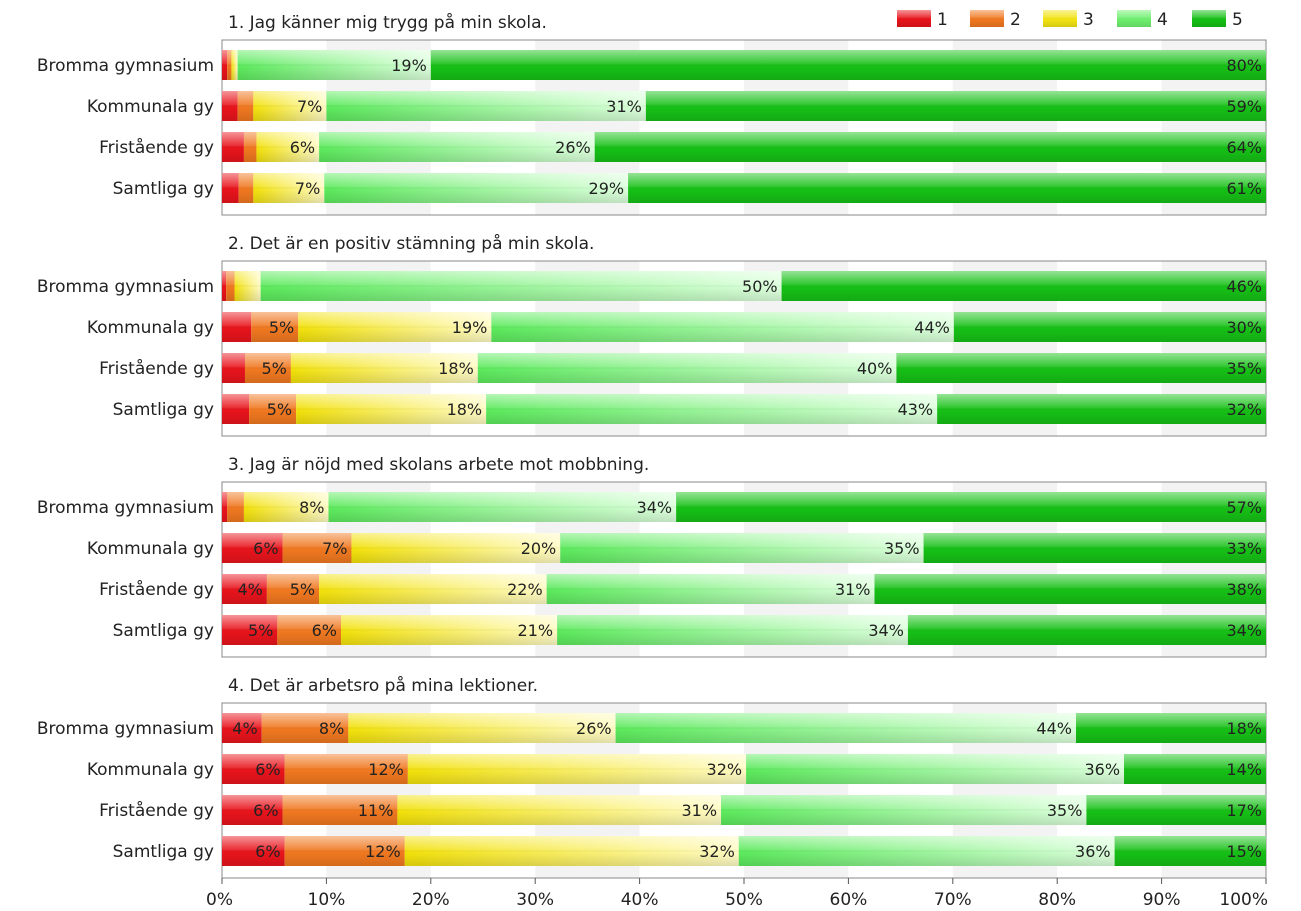 Image resolution: width=1301 pixels, height=911 pixels. I want to click on data-label: 17%, so click(1244, 810).